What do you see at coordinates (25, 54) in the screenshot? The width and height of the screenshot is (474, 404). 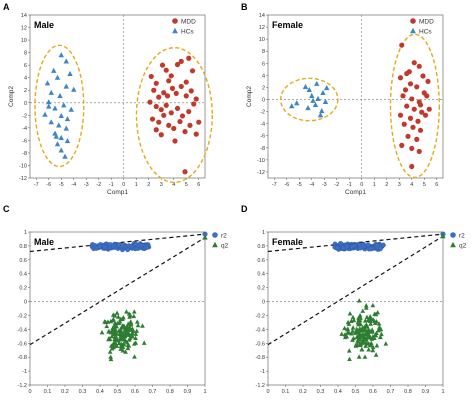 I see `y-tick-label: 8` at bounding box center [25, 54].